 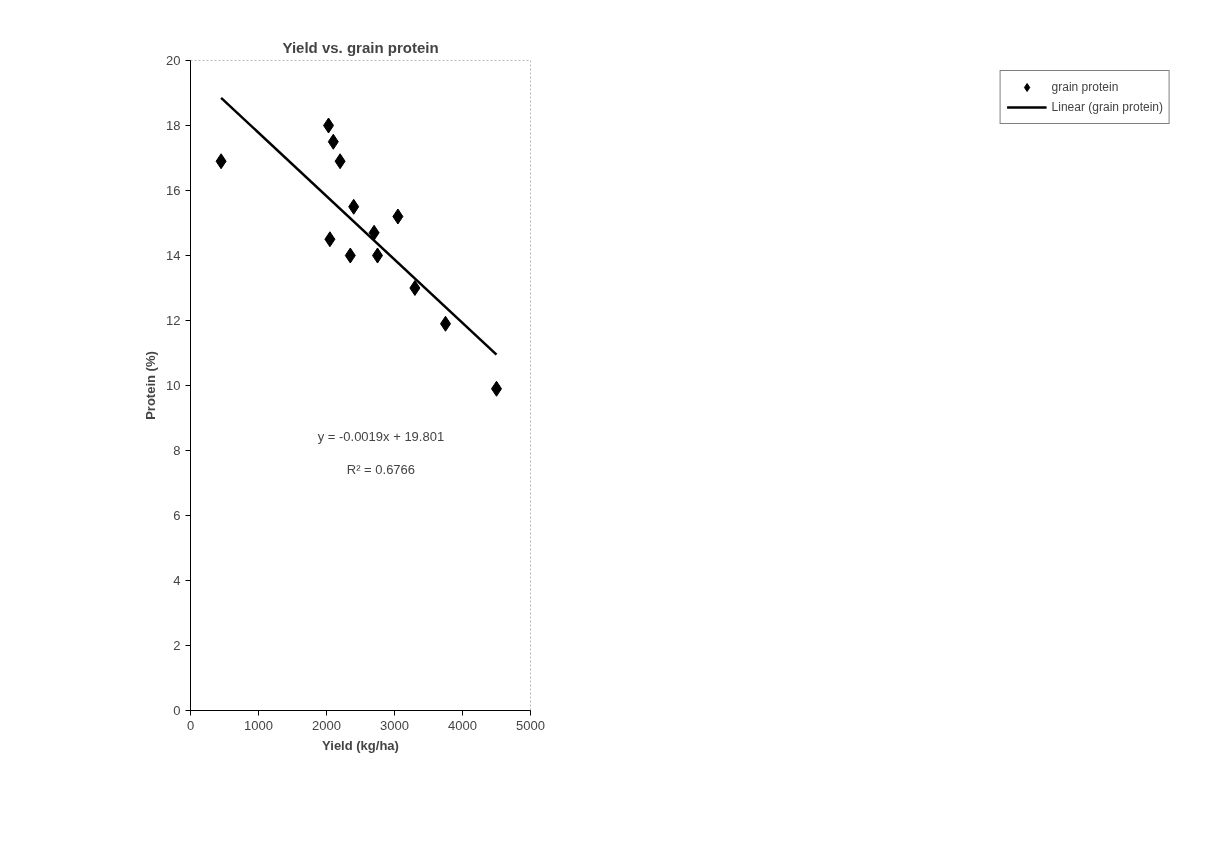 What do you see at coordinates (173, 320) in the screenshot?
I see `y-tick-label: 12` at bounding box center [173, 320].